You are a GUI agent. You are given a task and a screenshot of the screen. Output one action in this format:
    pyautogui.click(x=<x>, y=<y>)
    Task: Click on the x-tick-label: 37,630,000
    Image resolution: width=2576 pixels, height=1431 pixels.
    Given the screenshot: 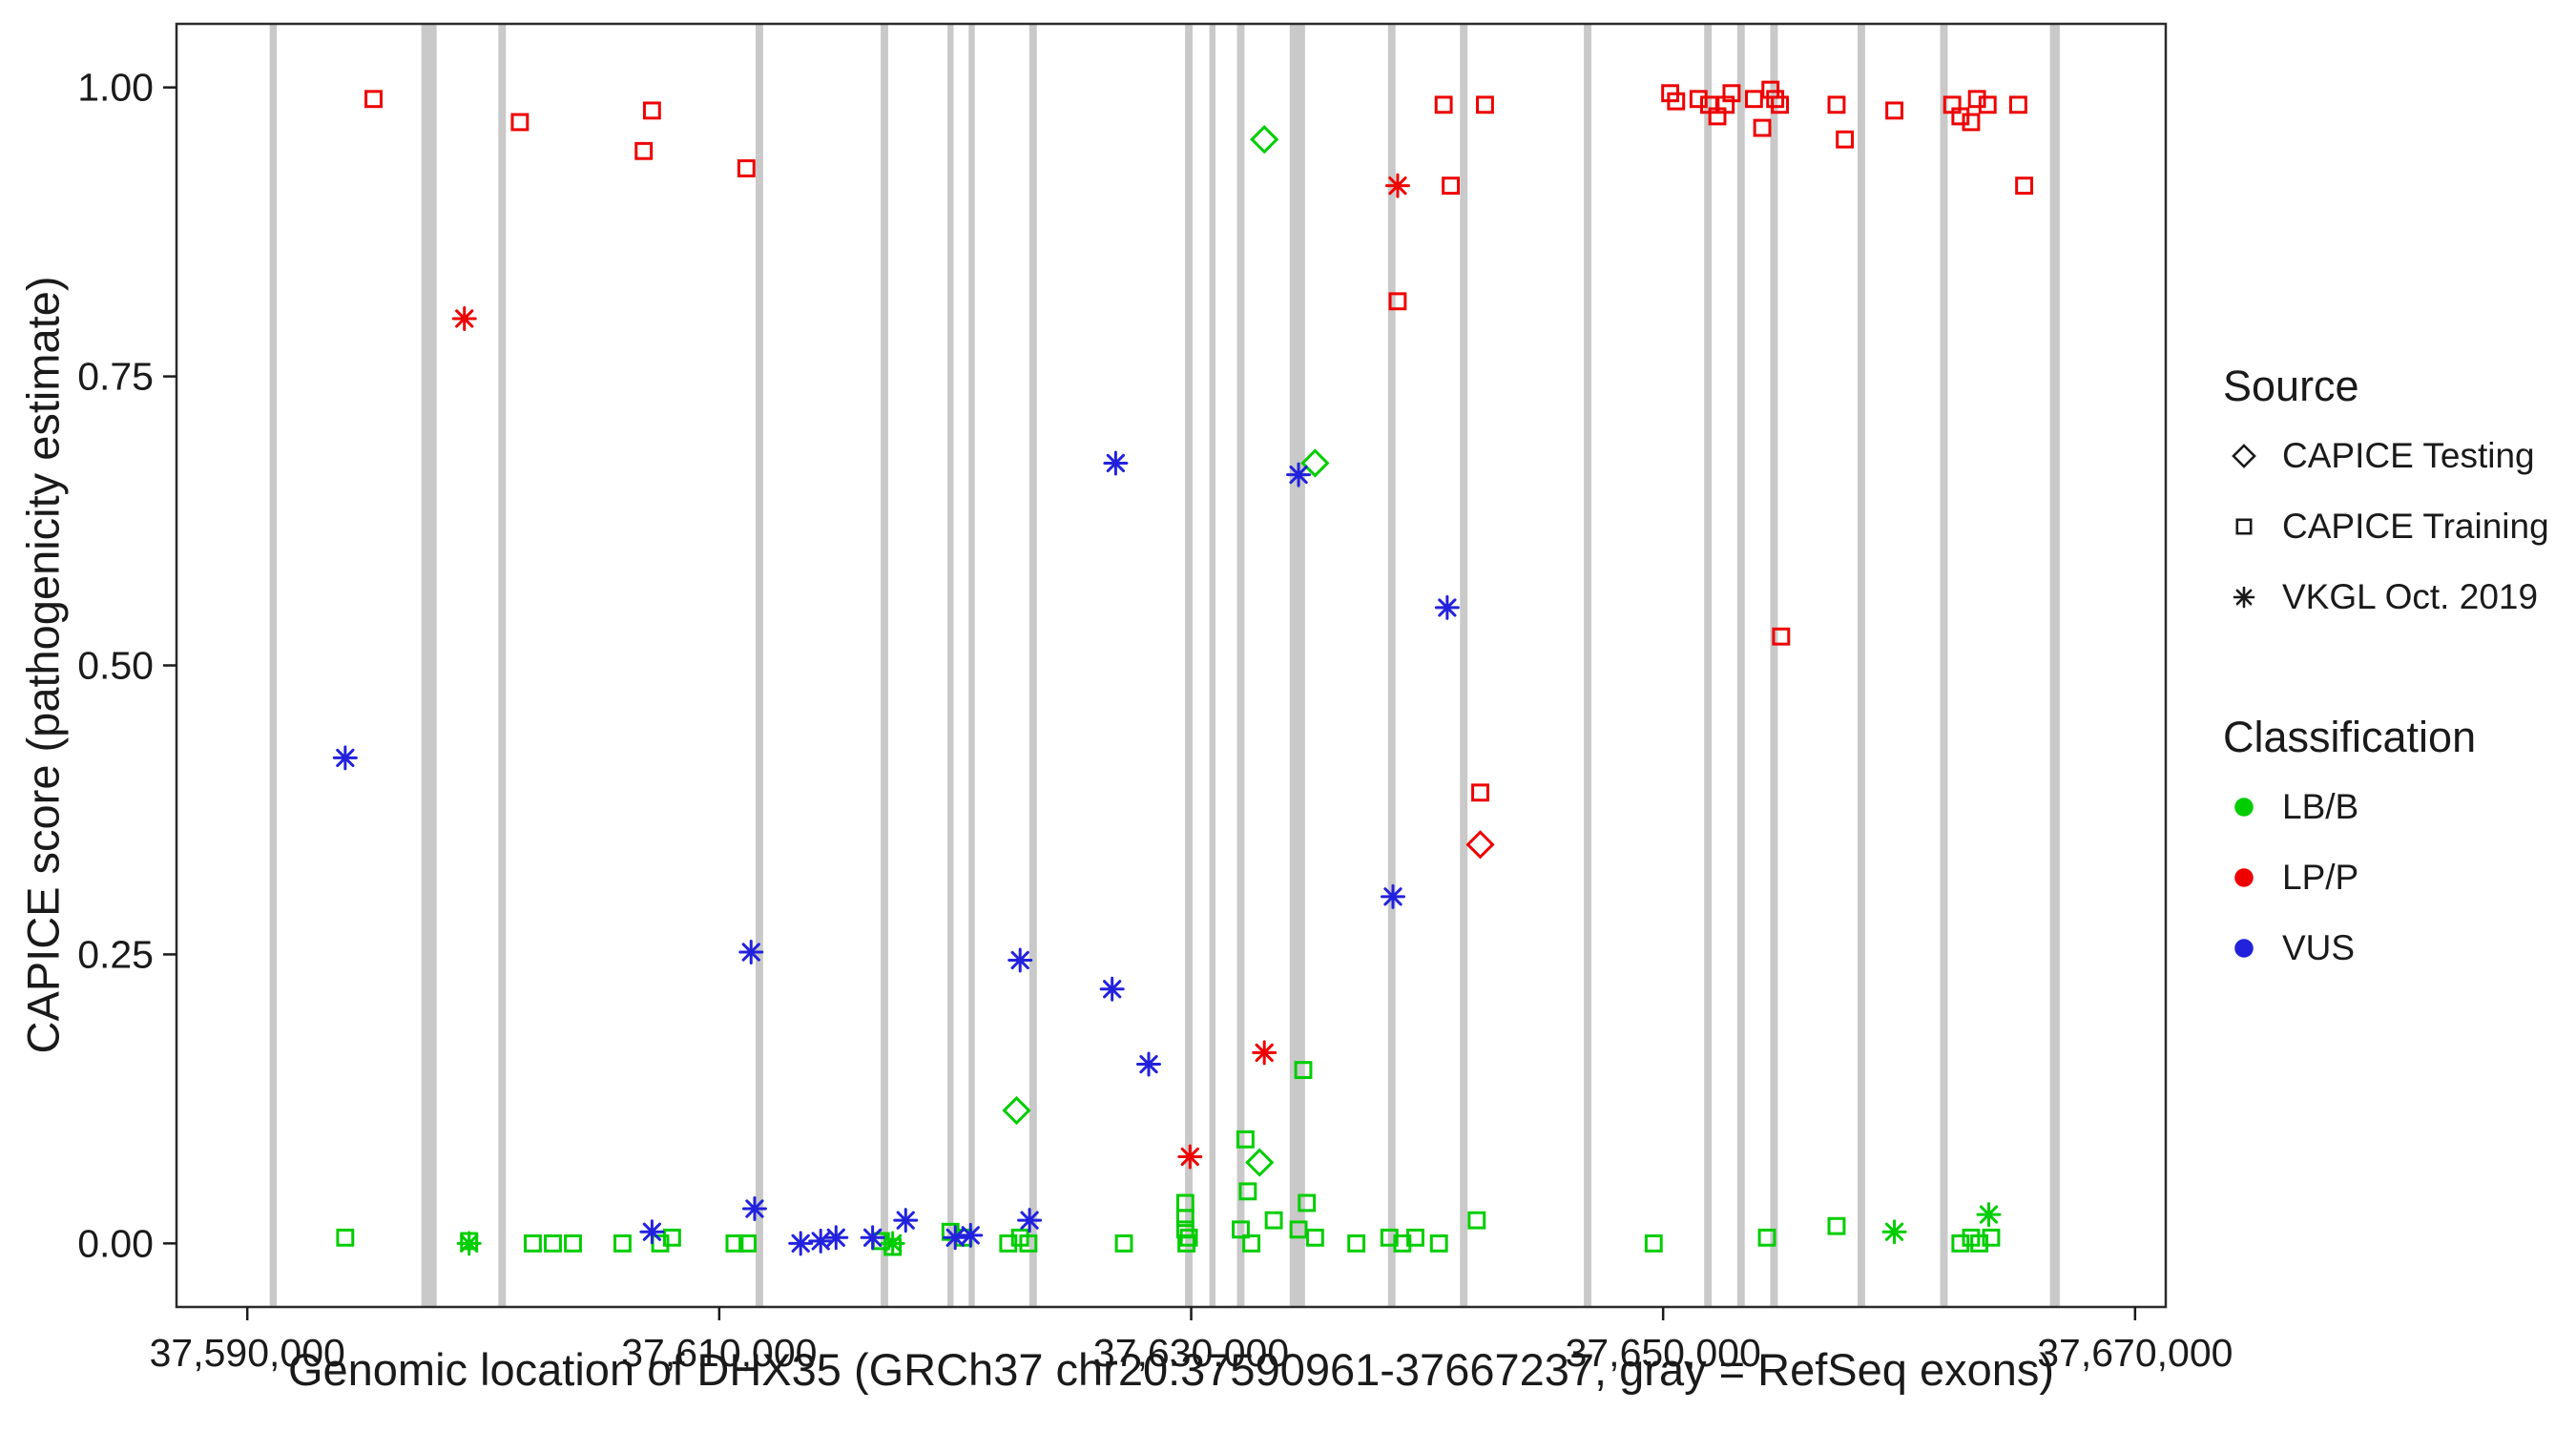 What is the action you would take?
    pyautogui.click(x=1191, y=1353)
    